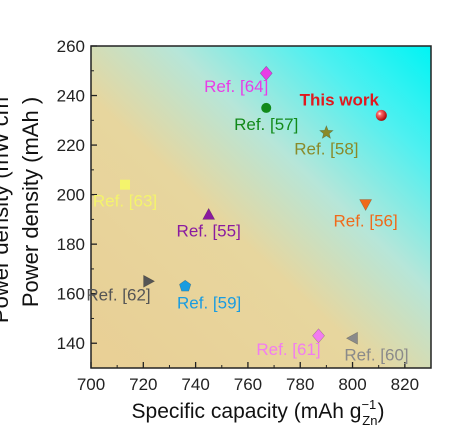 The image size is (450, 432). What do you see at coordinates (71, 294) in the screenshot?
I see `y-tick-label: 160` at bounding box center [71, 294].